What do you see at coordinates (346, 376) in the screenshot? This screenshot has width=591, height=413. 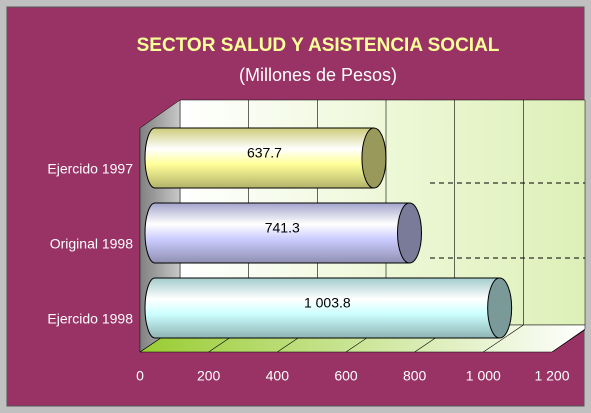 I see `x-tick-label: 600` at bounding box center [346, 376].